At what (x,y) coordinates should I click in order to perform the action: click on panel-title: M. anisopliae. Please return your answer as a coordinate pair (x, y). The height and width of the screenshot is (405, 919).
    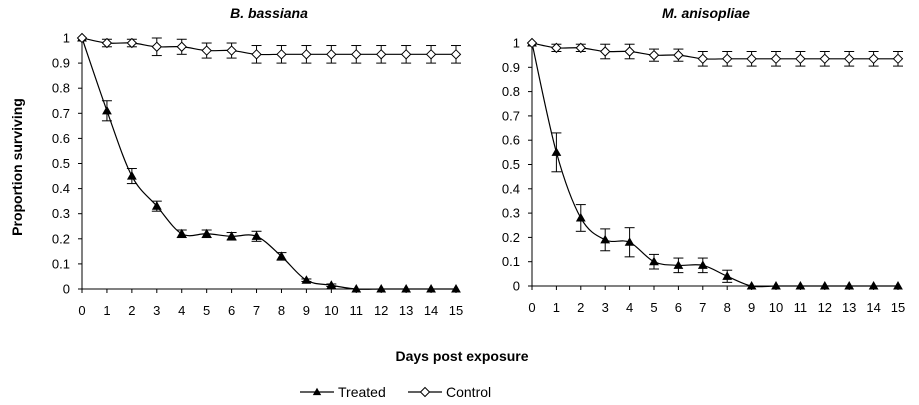
    Looking at the image, I should click on (706, 13).